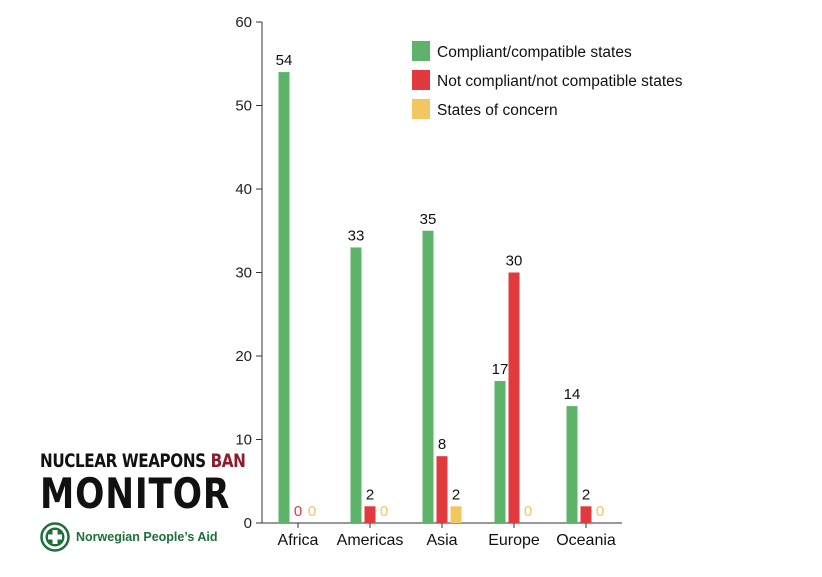 Image resolution: width=822 pixels, height=577 pixels. I want to click on logo-monitor-text: MONITOR, so click(135, 493).